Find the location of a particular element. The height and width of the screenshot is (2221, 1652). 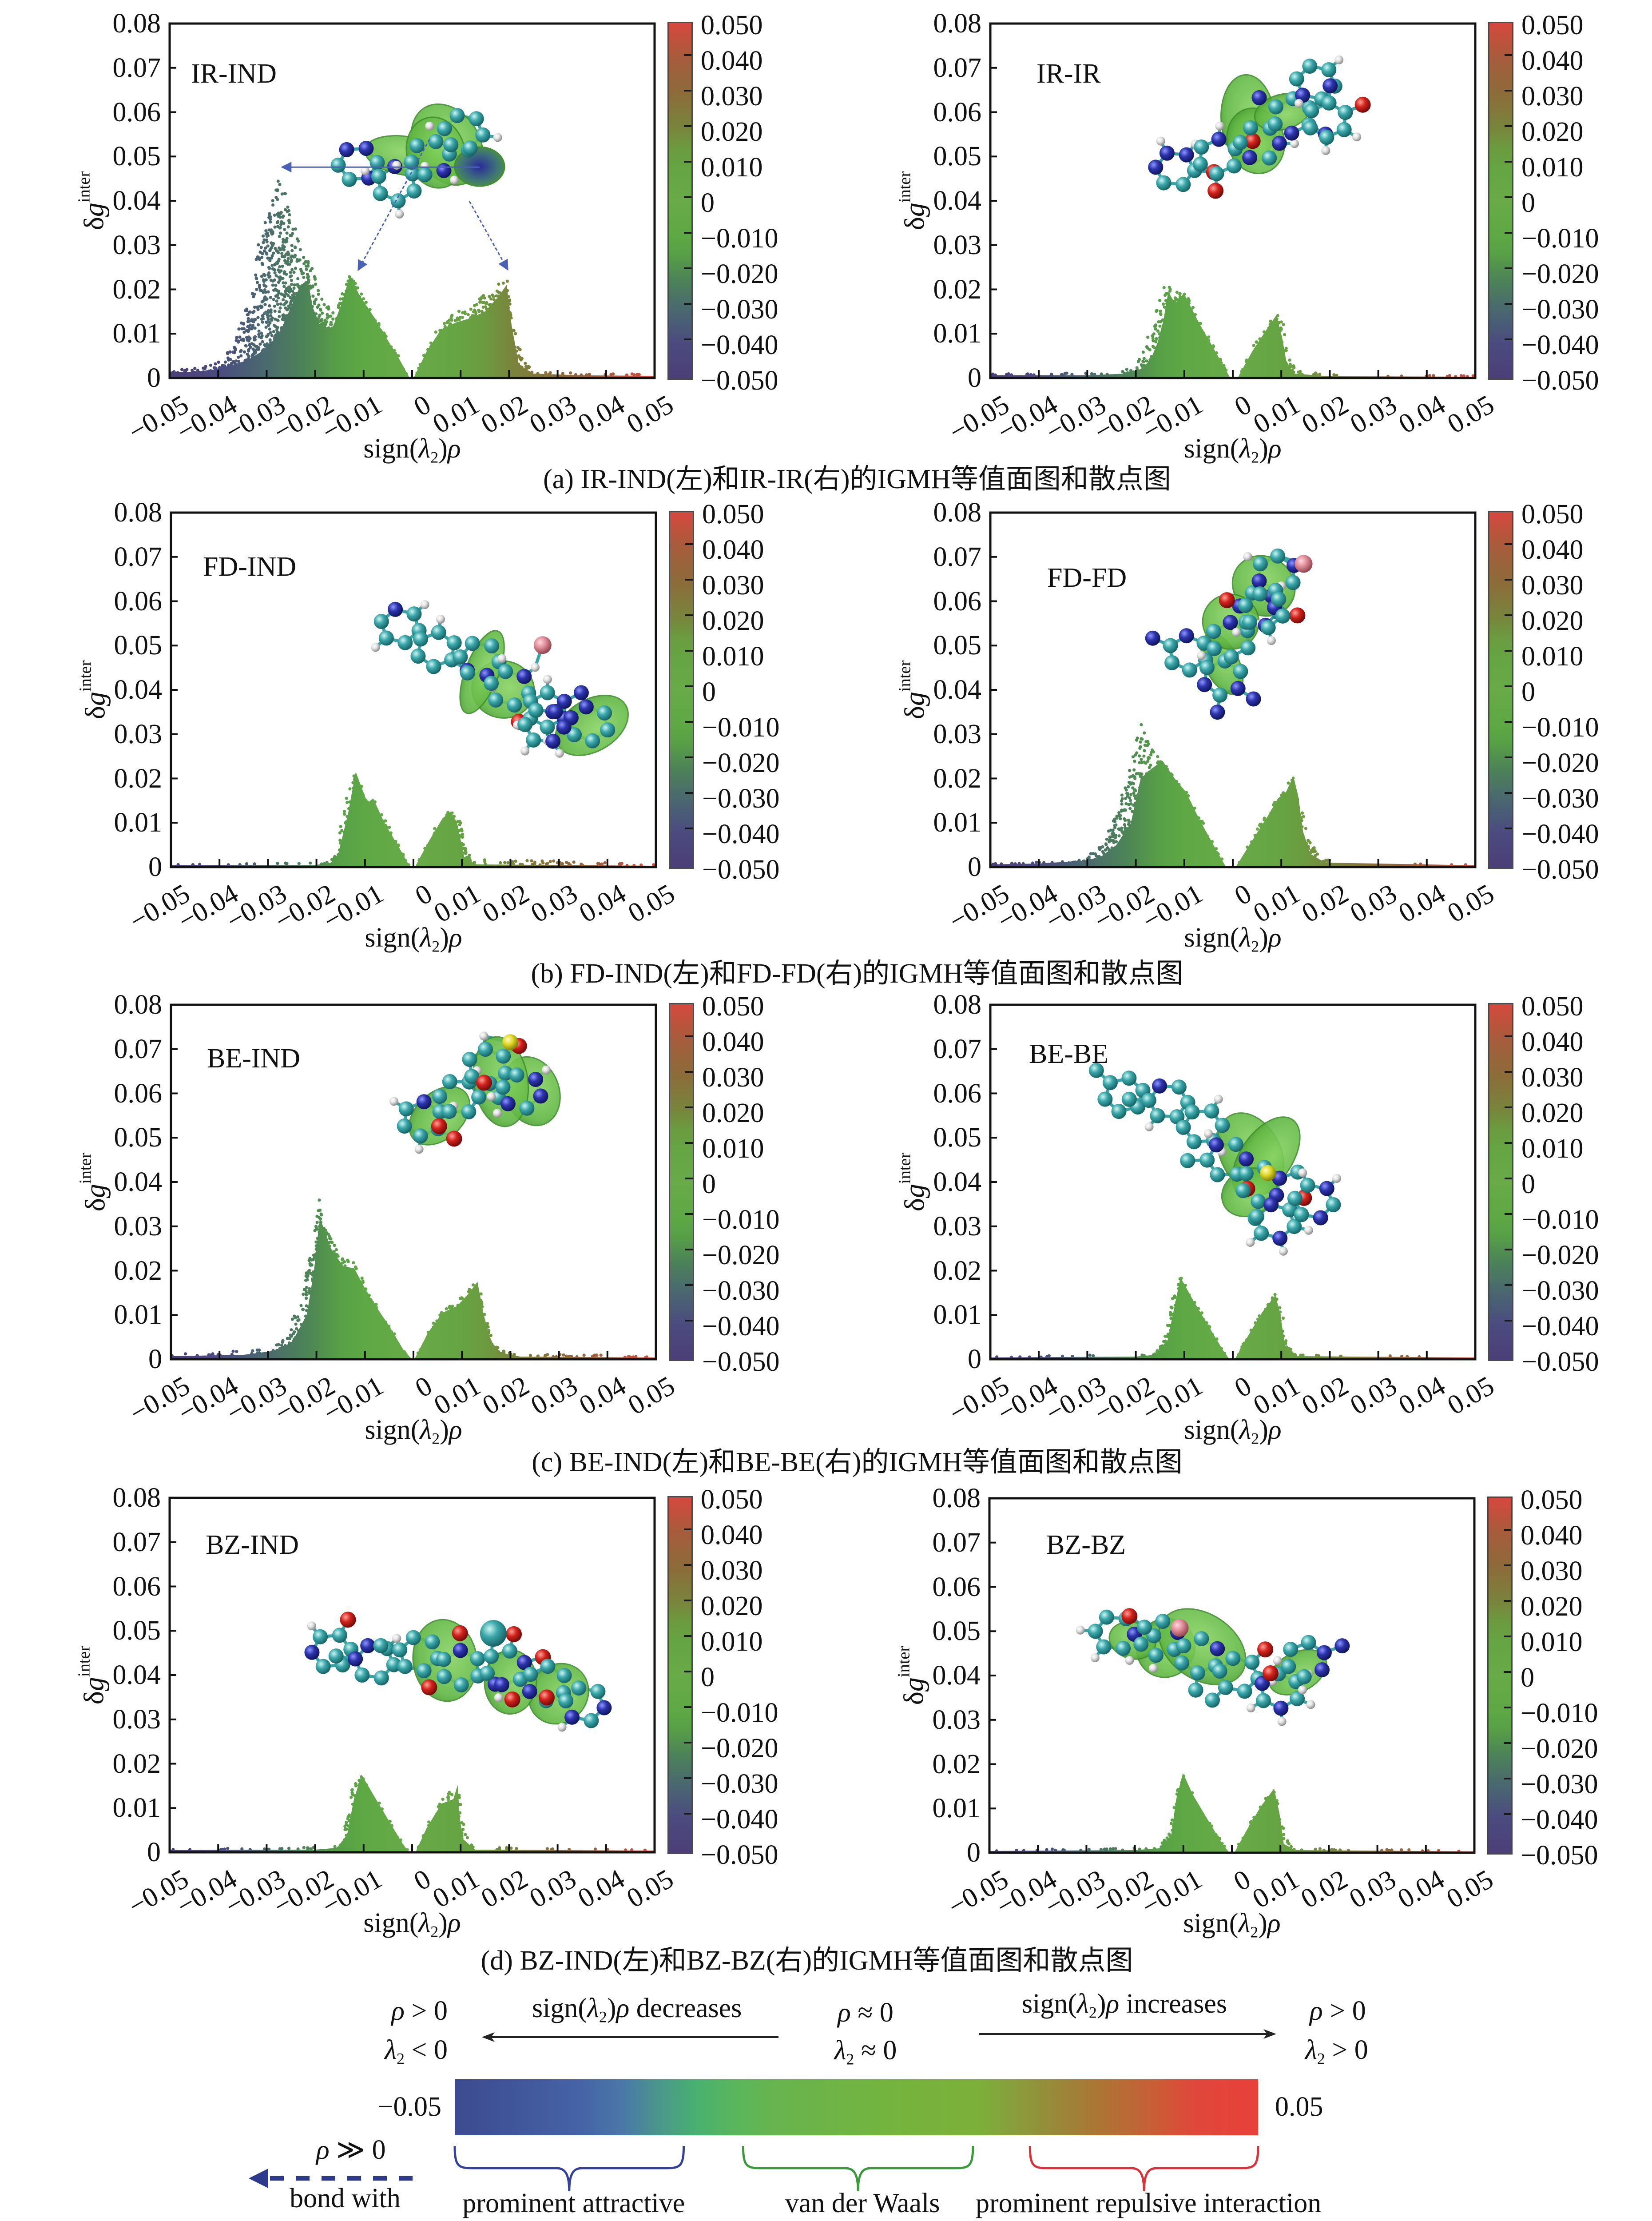

colorbar-tick-label: 0.050 is located at coordinates (733, 514).